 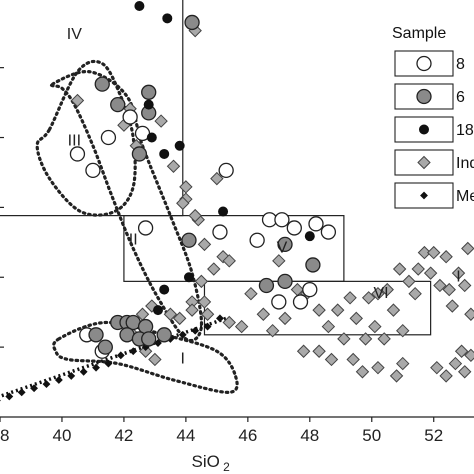 What do you see at coordinates (465, 130) in the screenshot?
I see `legend-label-2: 18` at bounding box center [465, 130].